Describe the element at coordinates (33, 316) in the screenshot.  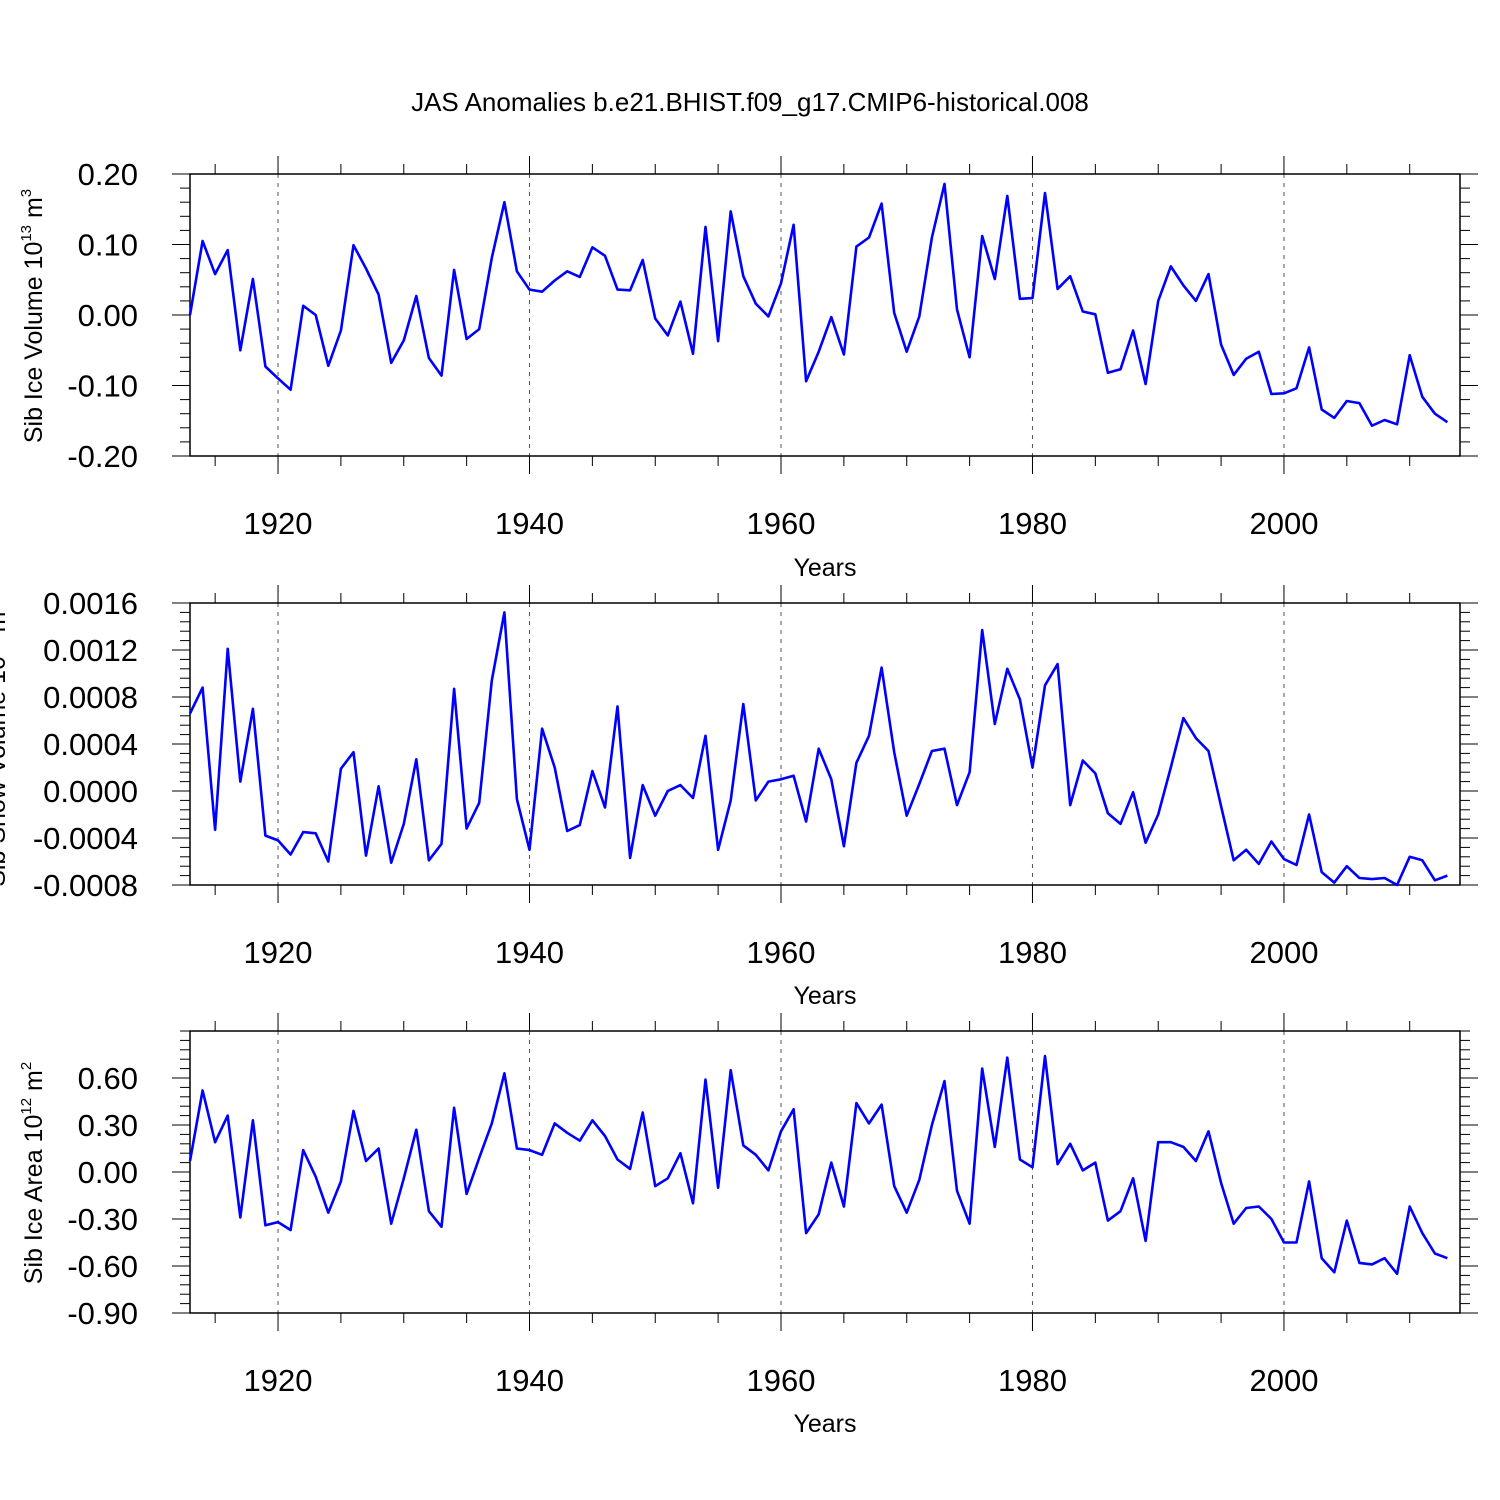
I see `y-axis-label: Sib Ice Volume 1013 m3` at that location.